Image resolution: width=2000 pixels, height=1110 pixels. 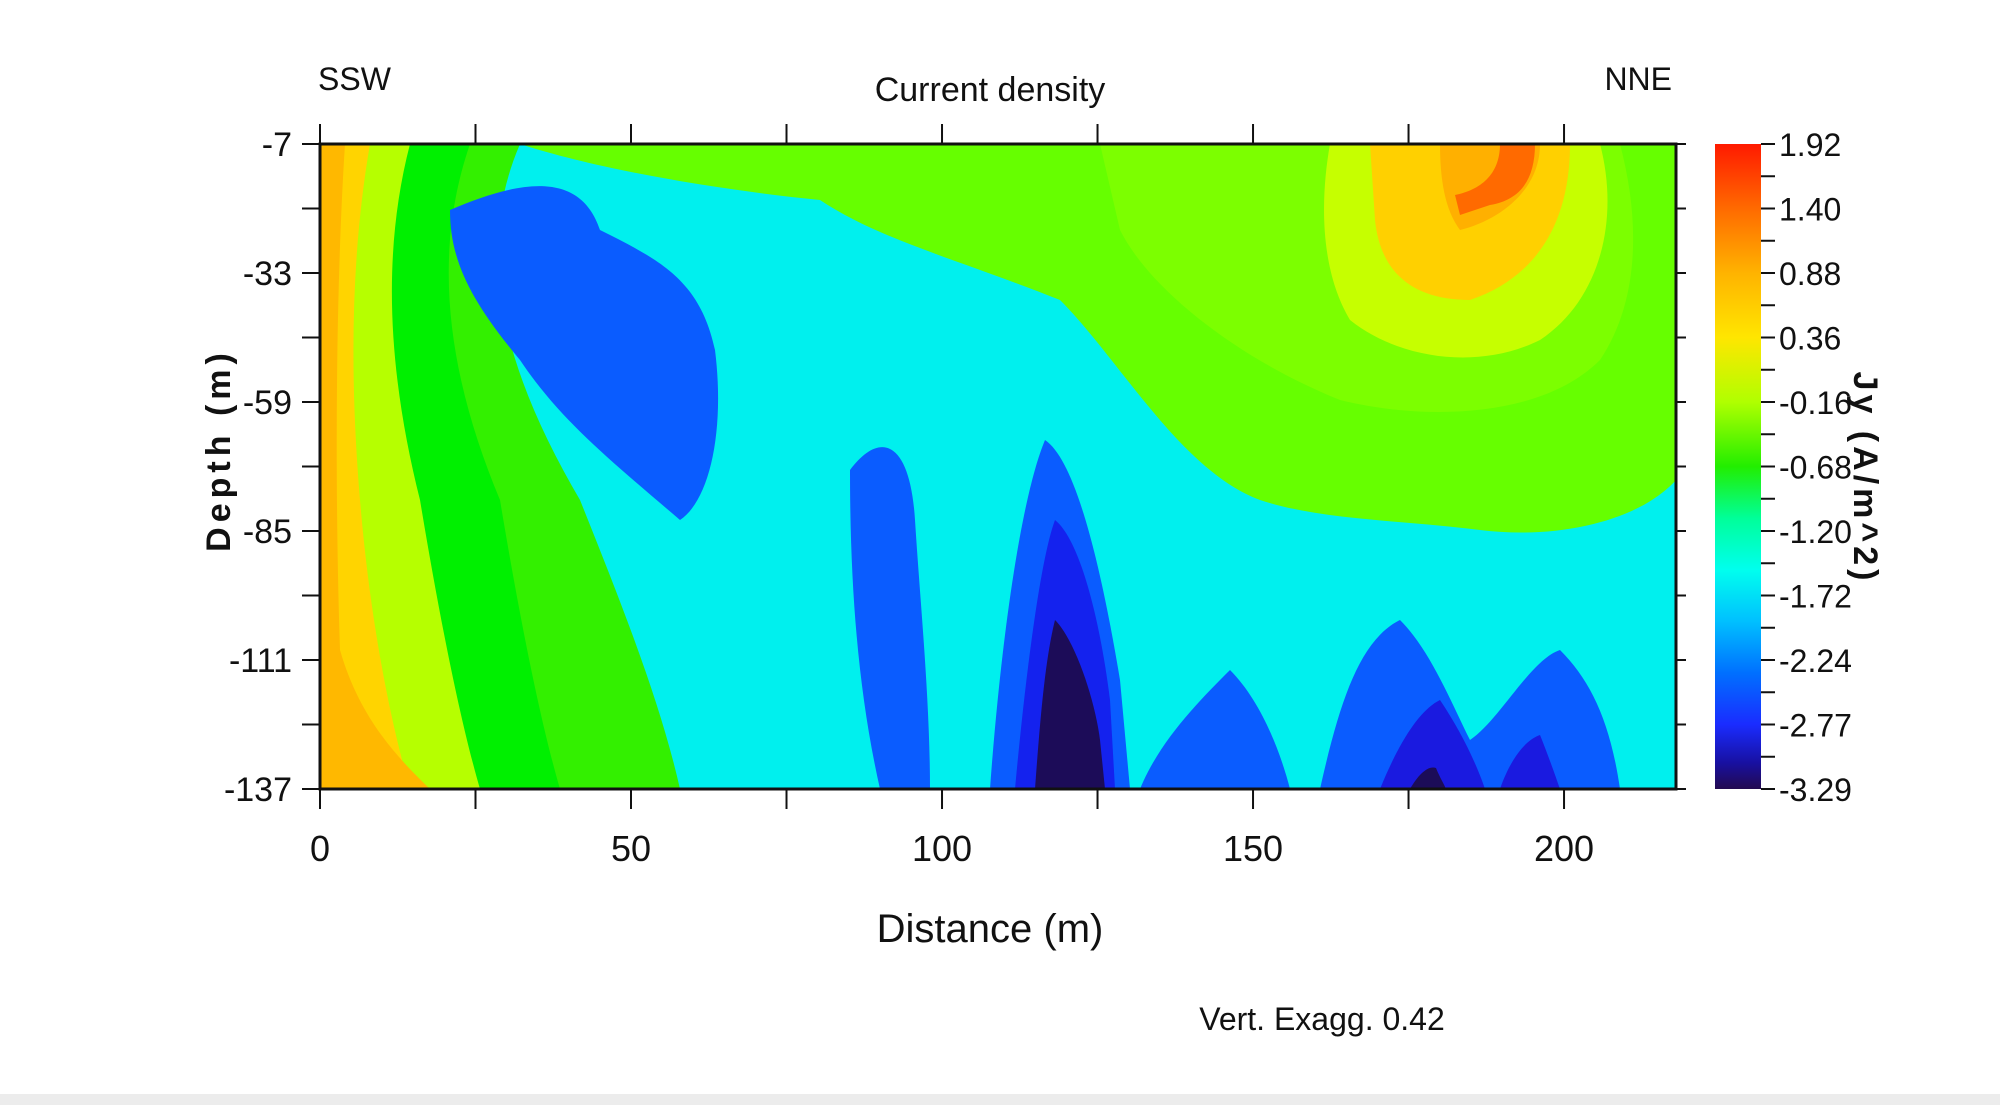 I want to click on colorbar-tick-label: -2.24, so click(x=1815, y=661).